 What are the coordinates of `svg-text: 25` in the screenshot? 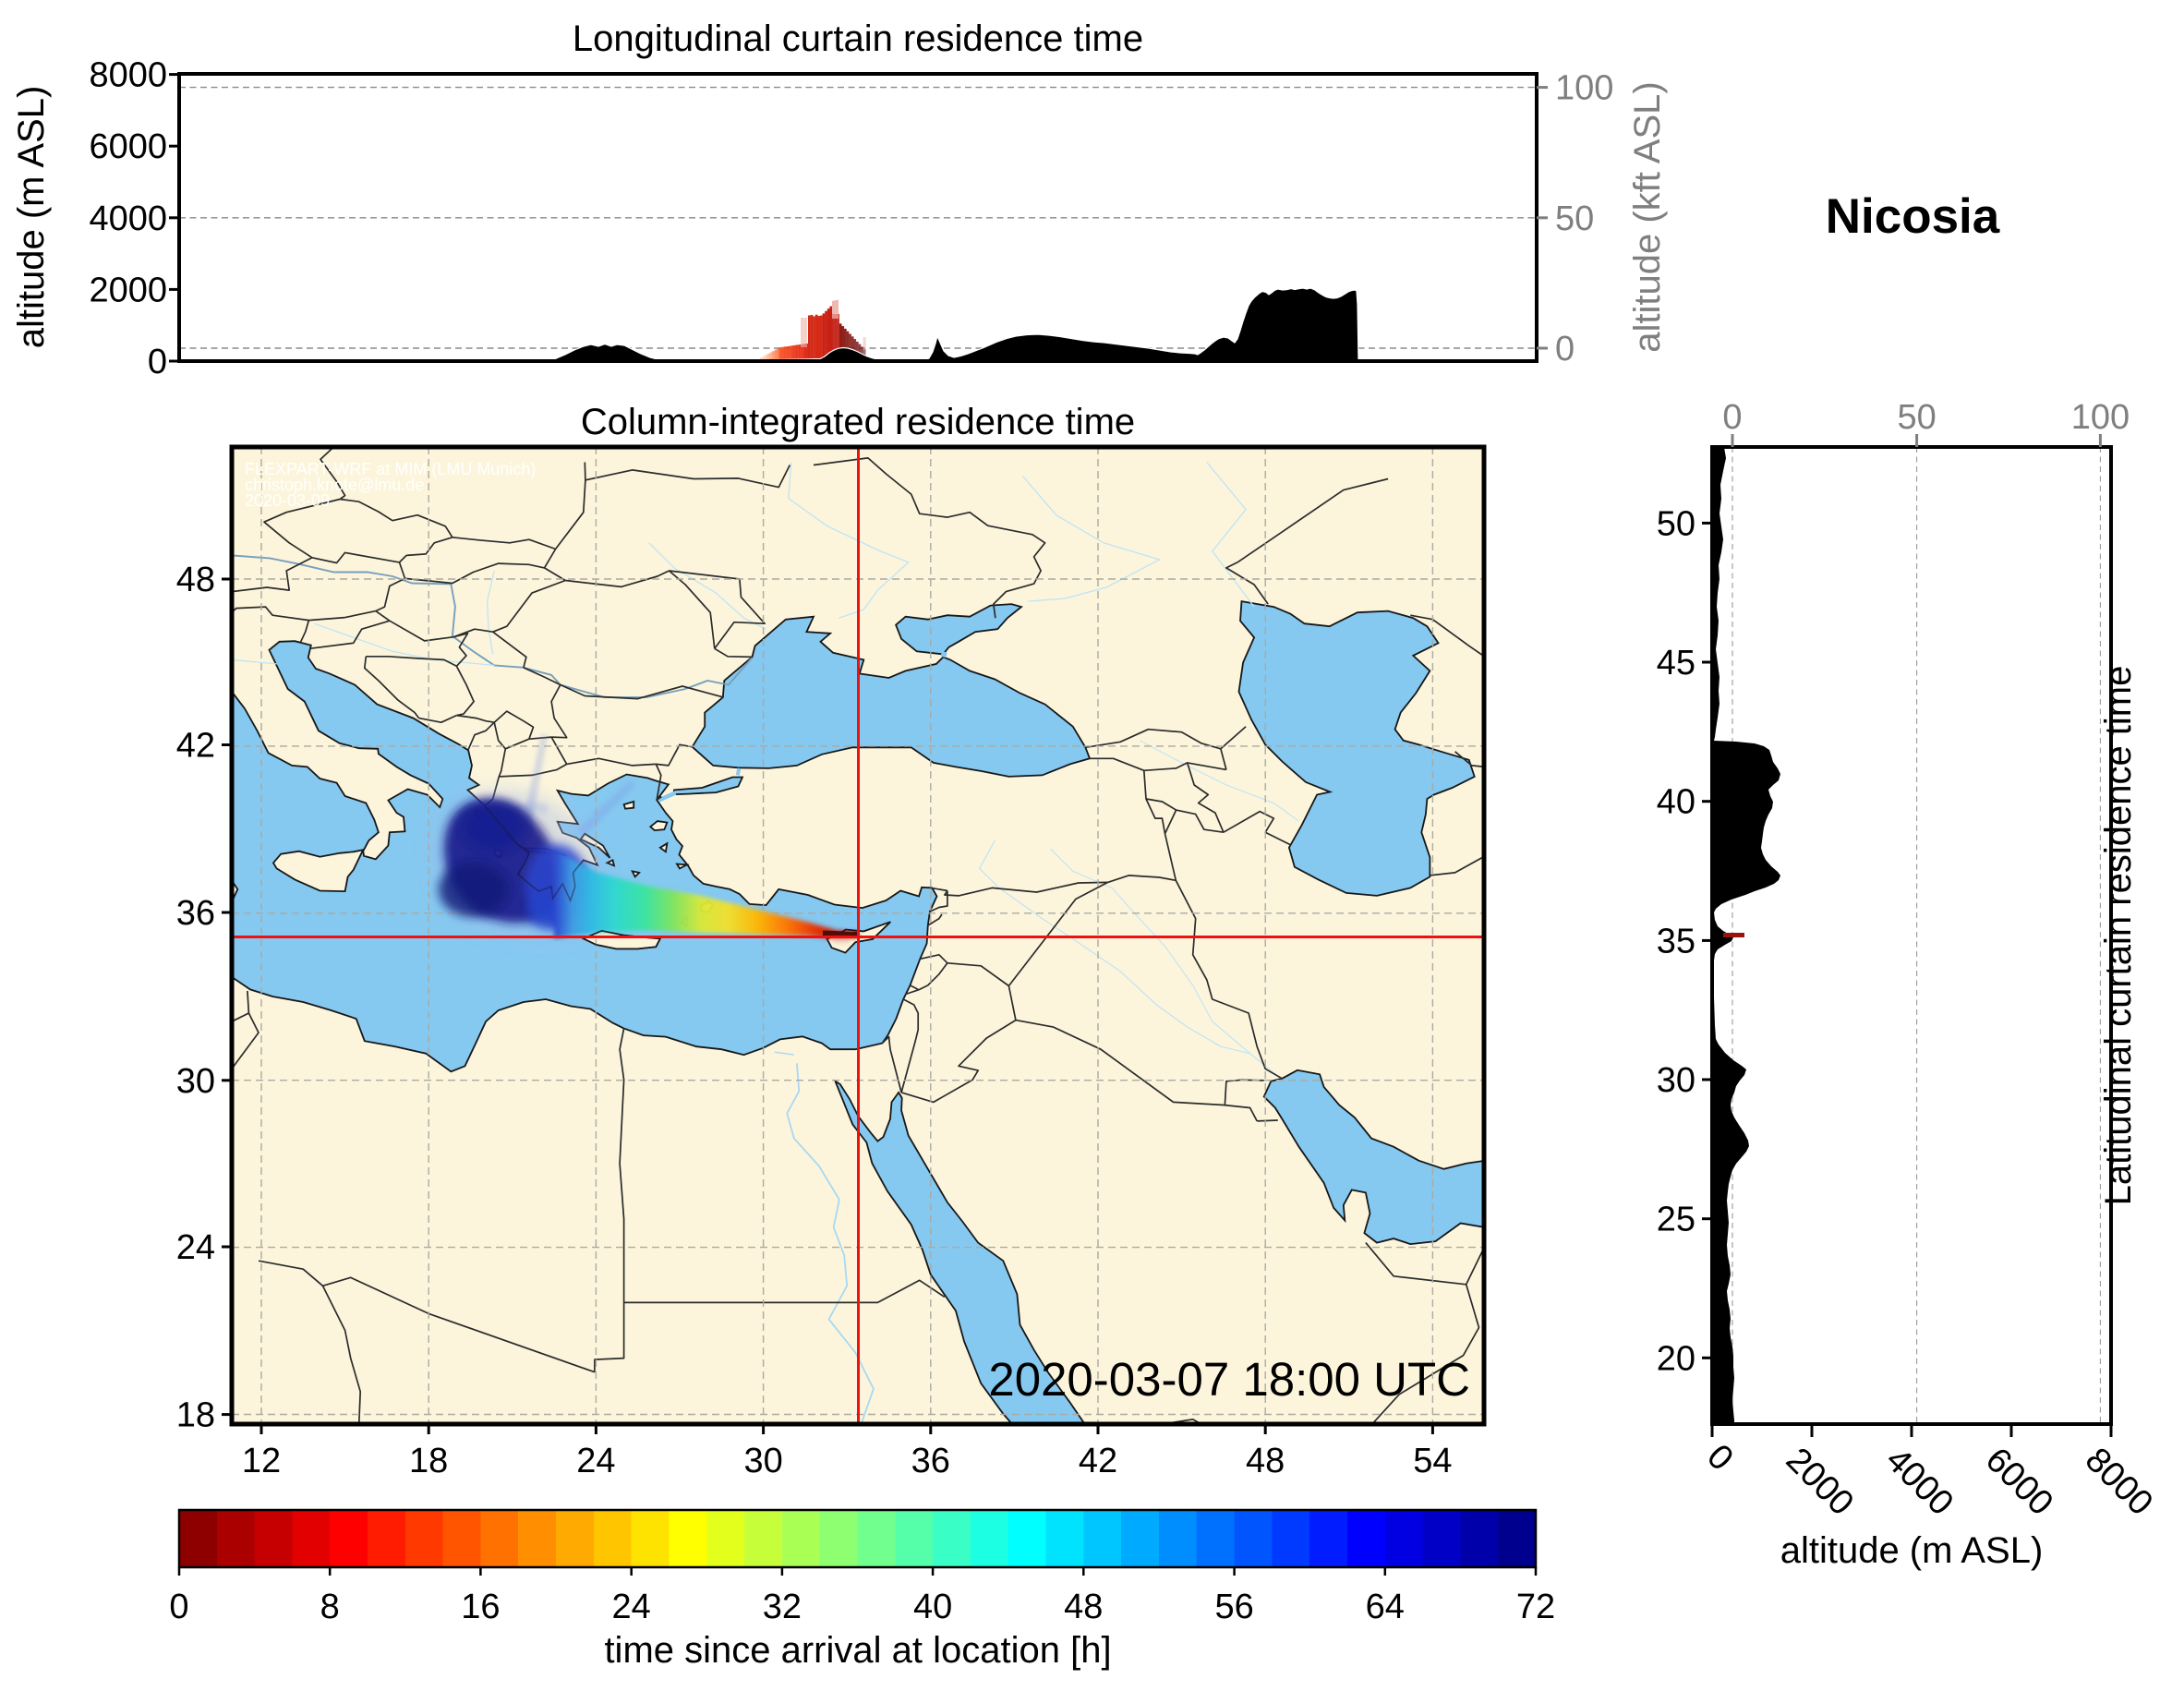 It's located at (1676, 1220).